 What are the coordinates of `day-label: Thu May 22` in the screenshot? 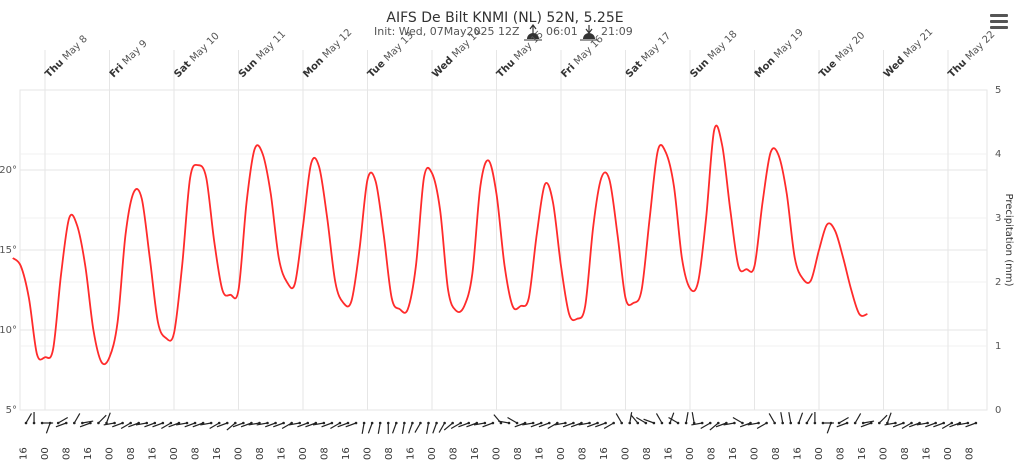 It's located at (971, 54).